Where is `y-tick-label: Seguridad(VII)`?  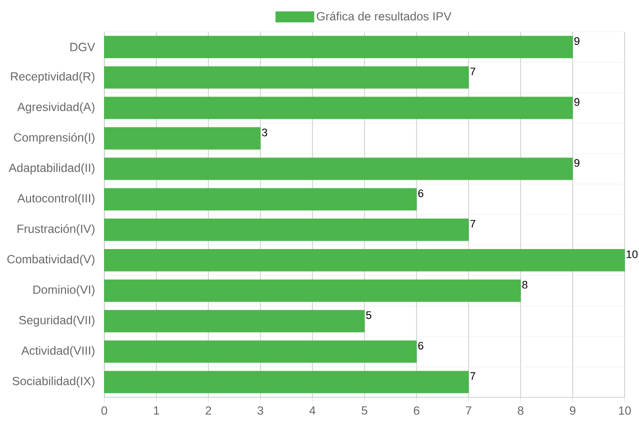
y-tick-label: Seguridad(VII) is located at coordinates (56, 321).